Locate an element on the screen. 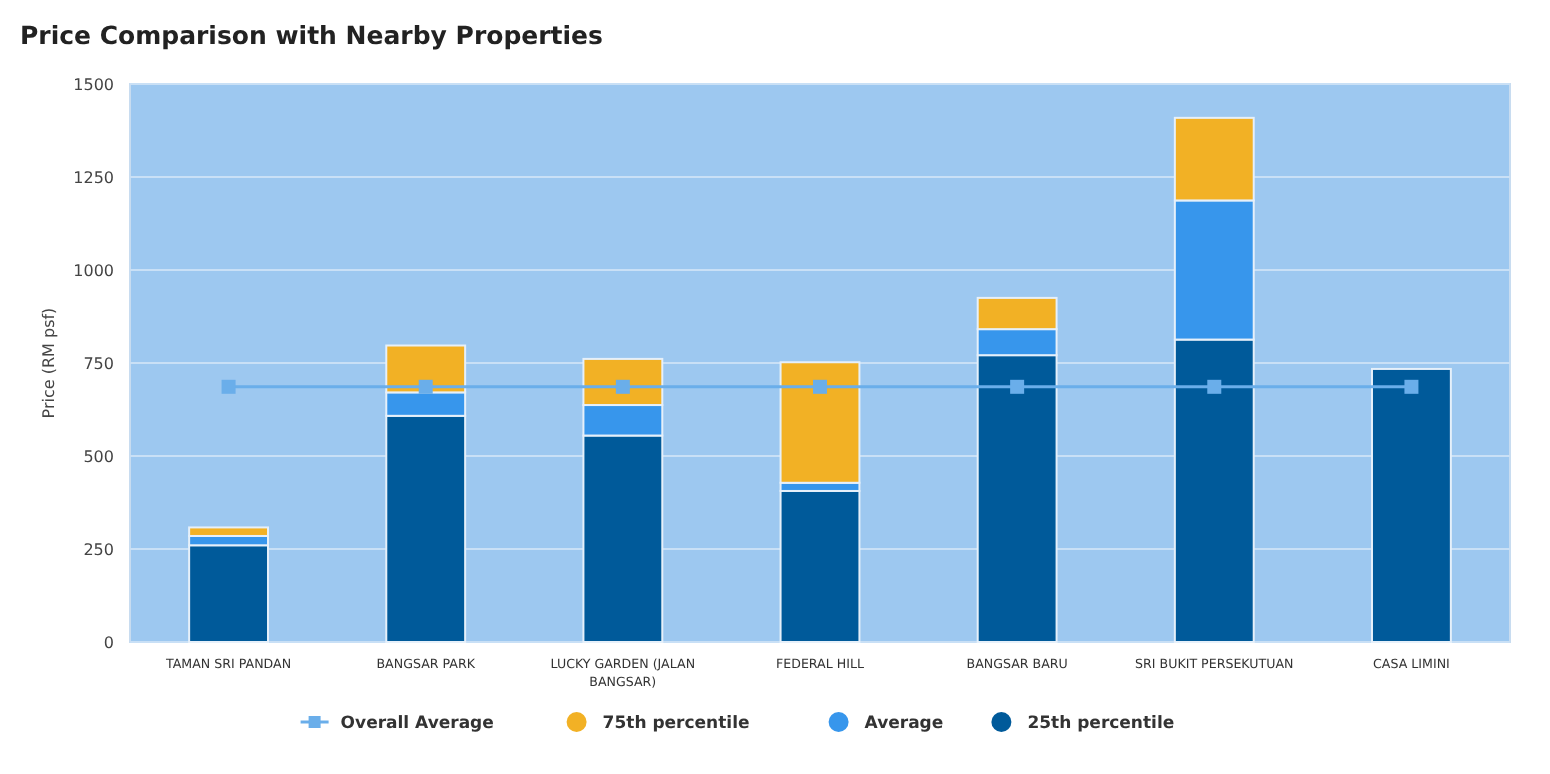  y-tick-label: 500 is located at coordinates (98, 456).